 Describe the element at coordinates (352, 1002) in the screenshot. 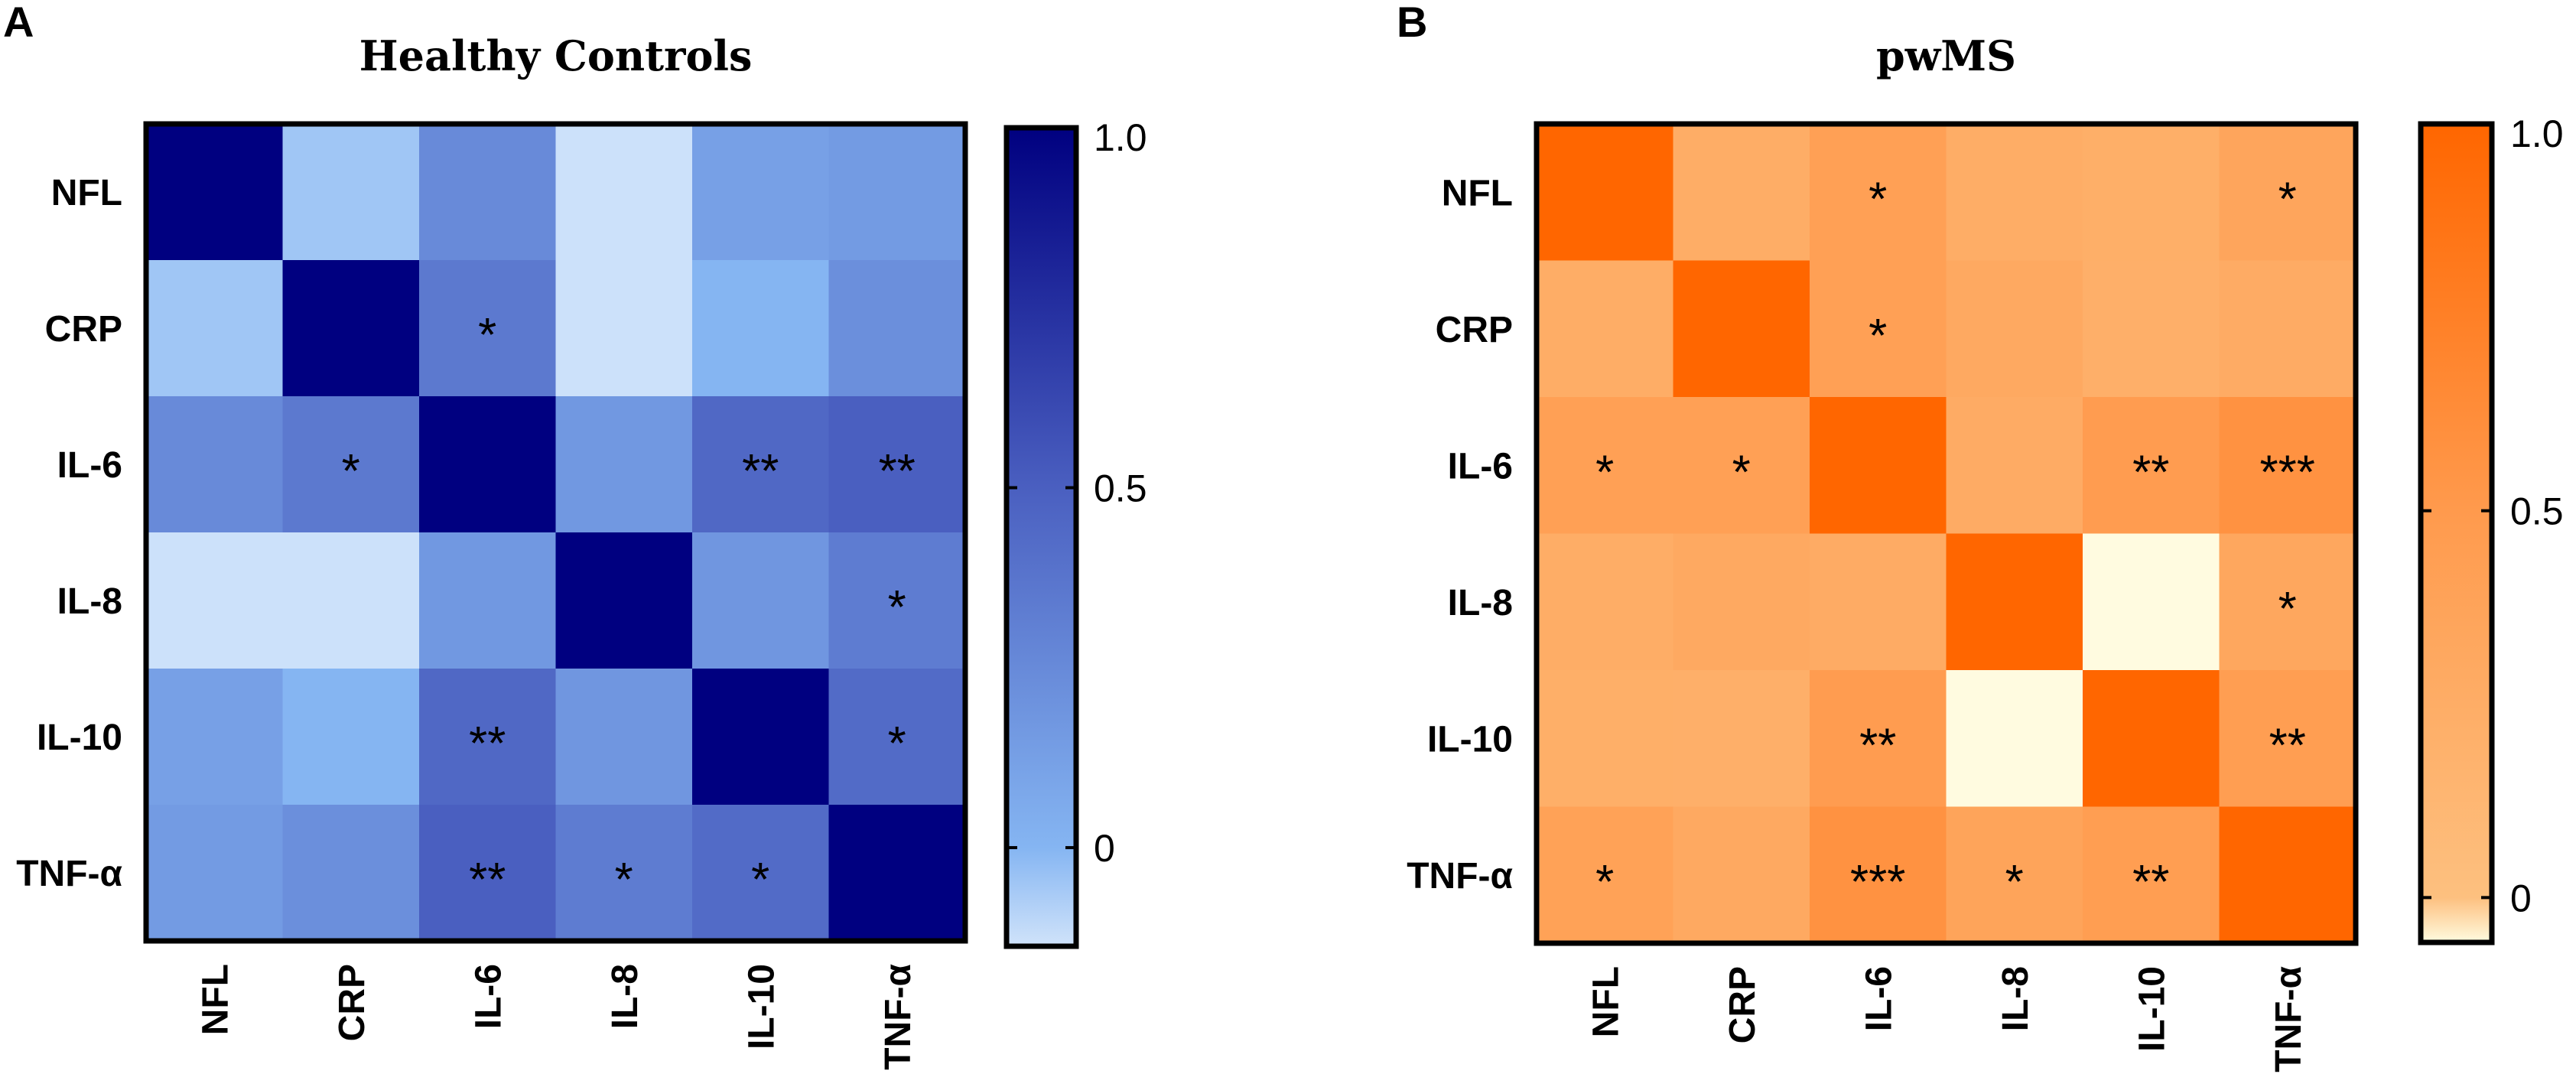

I see `column-label: CRP` at that location.